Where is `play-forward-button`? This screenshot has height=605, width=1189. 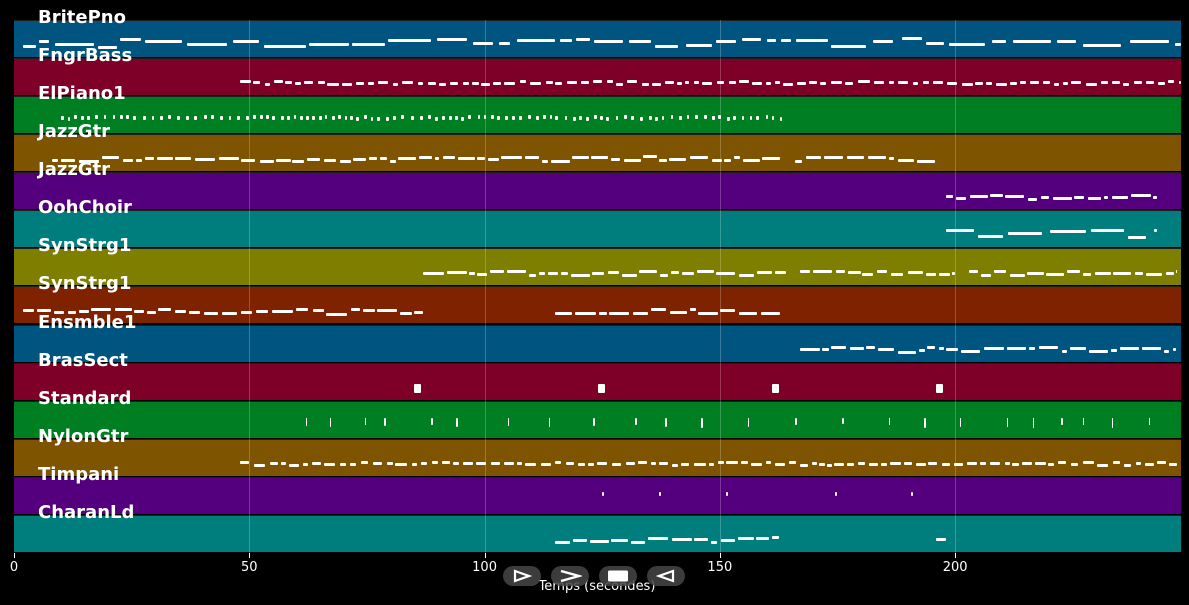 play-forward-button is located at coordinates (522, 576).